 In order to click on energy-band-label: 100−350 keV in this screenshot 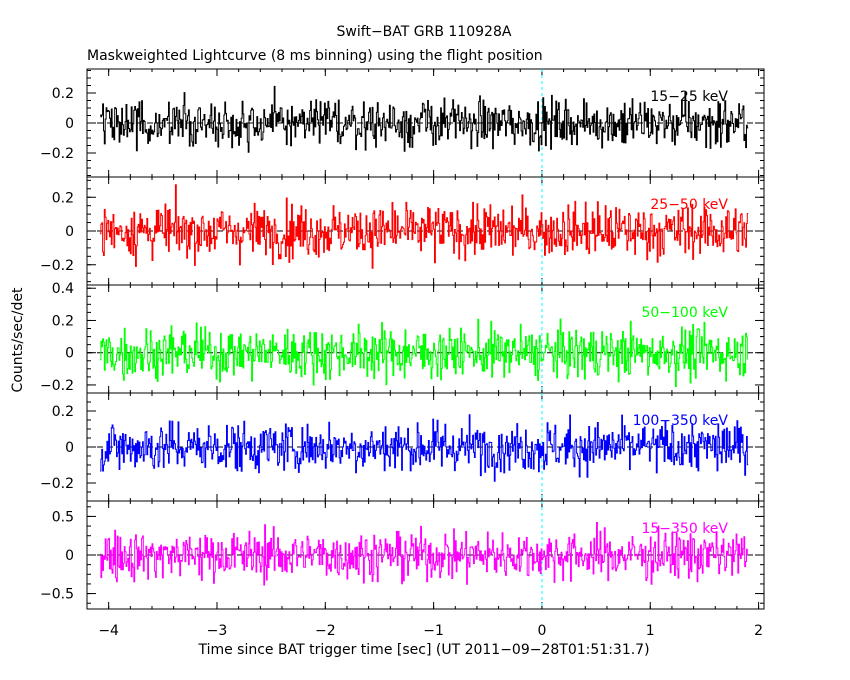, I will do `click(681, 421)`.